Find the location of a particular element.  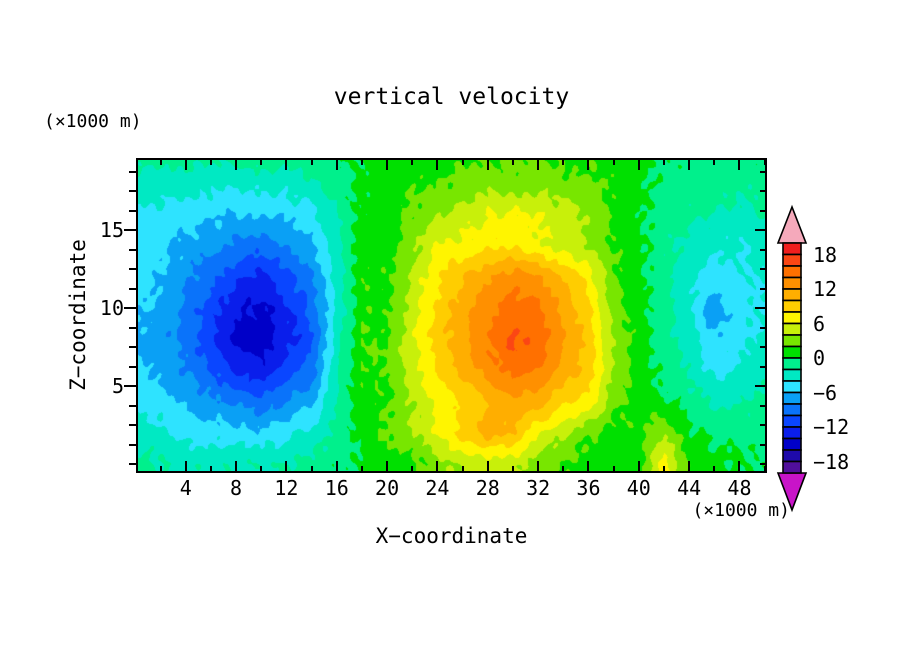

x-tick-label: 12 is located at coordinates (286, 488).